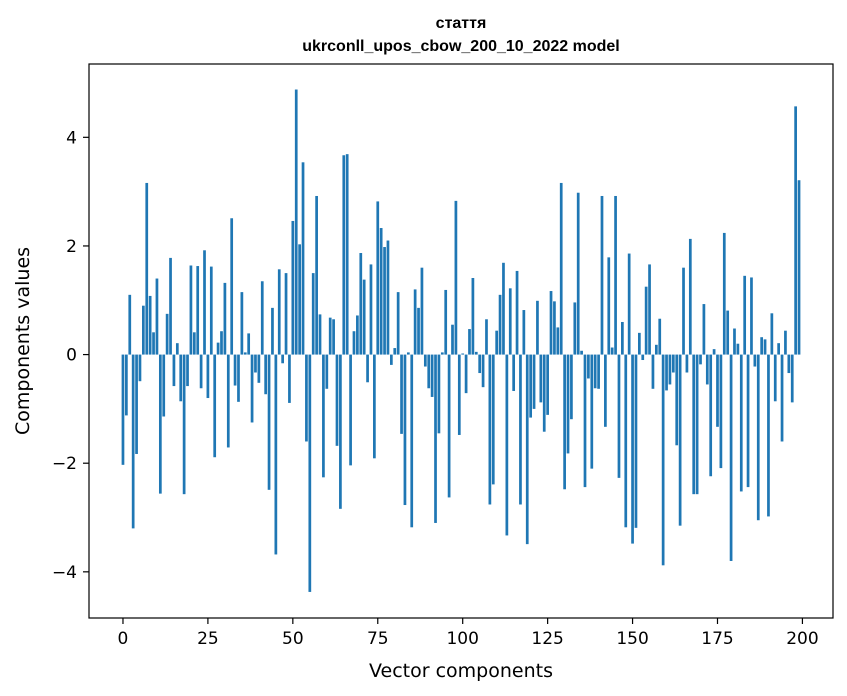 The width and height of the screenshot is (847, 696). Describe the element at coordinates (23, 341) in the screenshot. I see `y-axis-label: Components values` at that location.